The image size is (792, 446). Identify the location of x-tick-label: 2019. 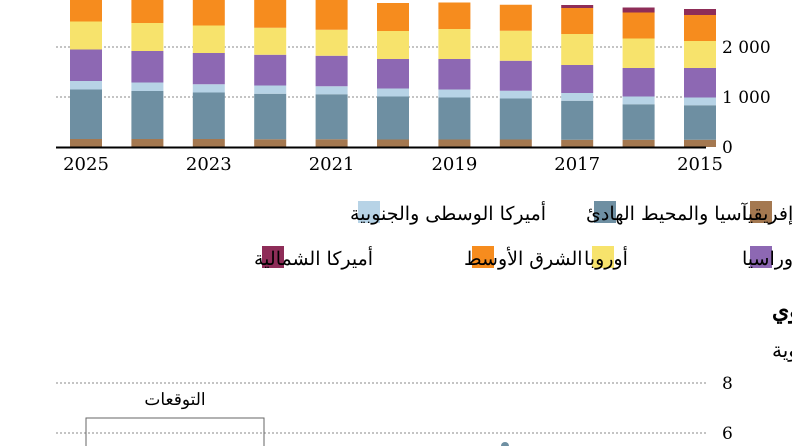
(454, 164).